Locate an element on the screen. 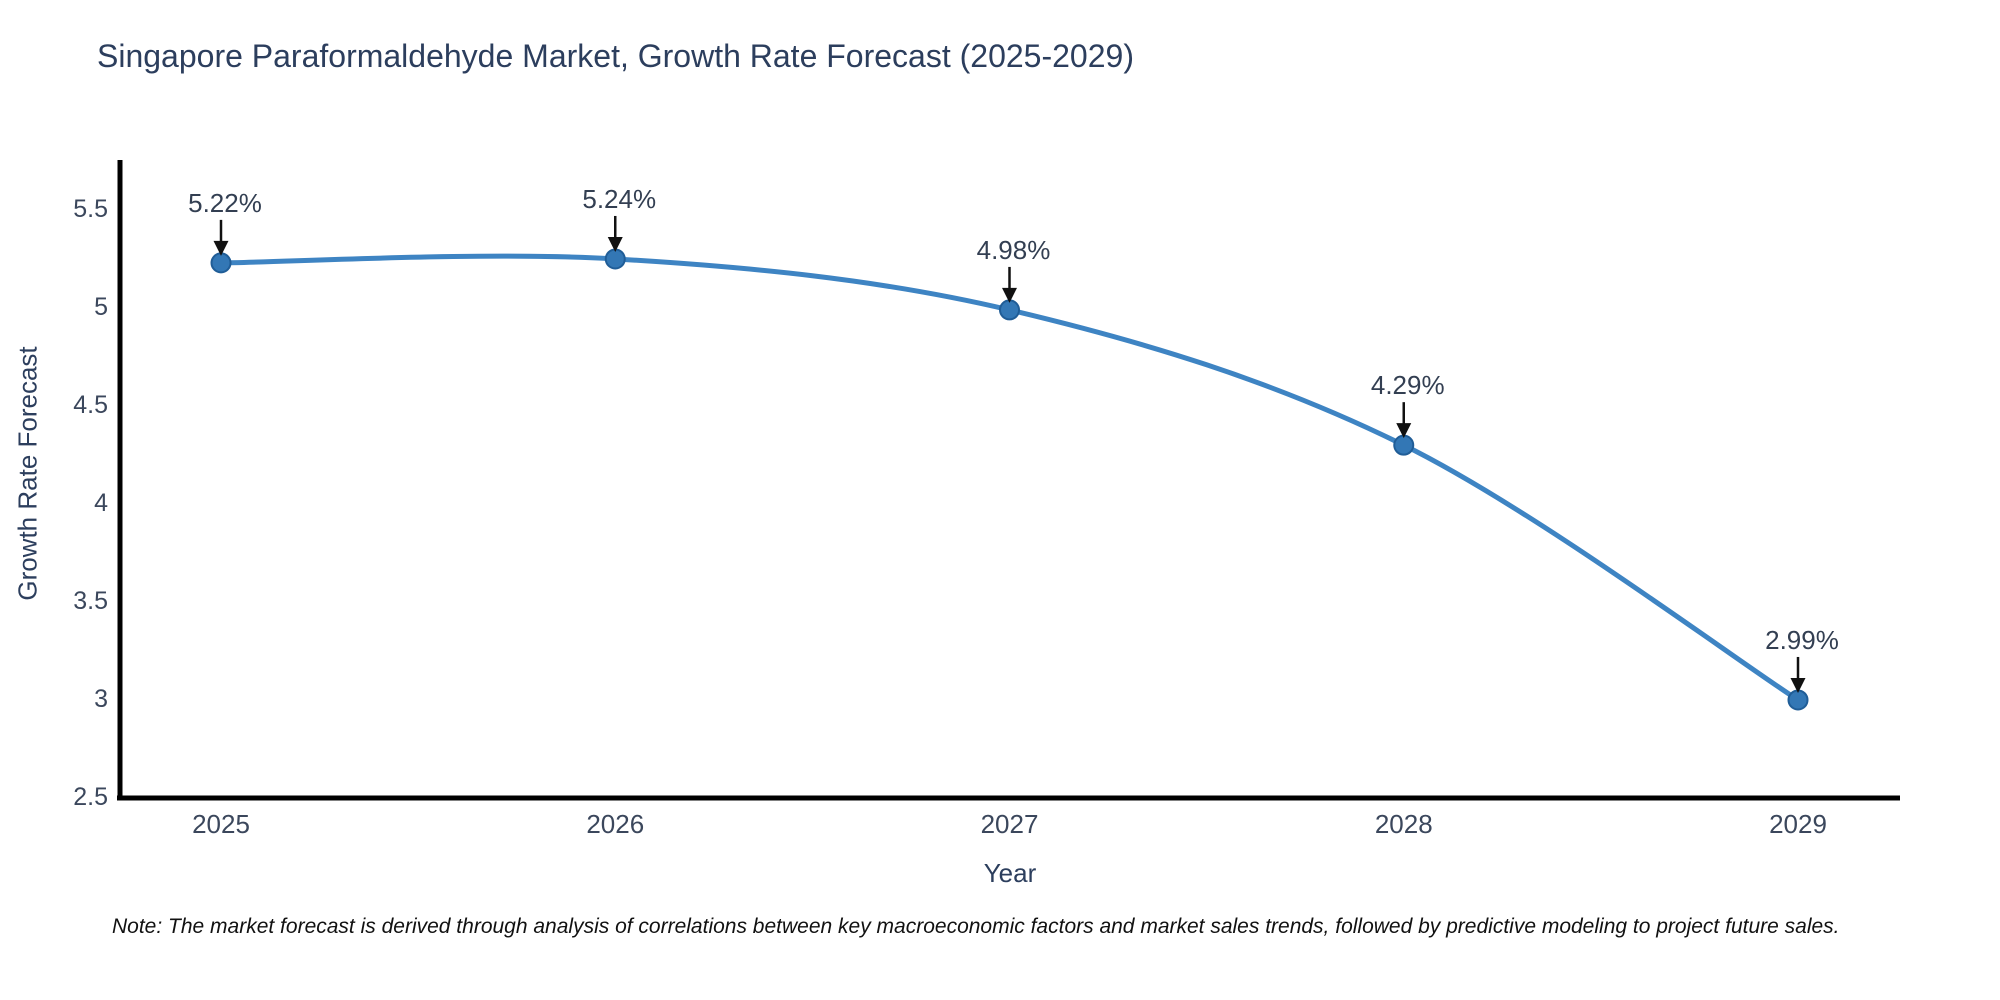  y-tick-label: 4 is located at coordinates (101, 503).